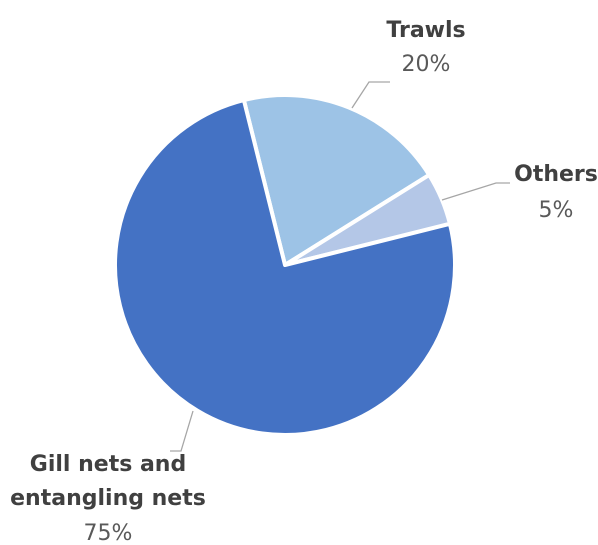  What do you see at coordinates (556, 174) in the screenshot?
I see `slice-label-others-name: Others` at bounding box center [556, 174].